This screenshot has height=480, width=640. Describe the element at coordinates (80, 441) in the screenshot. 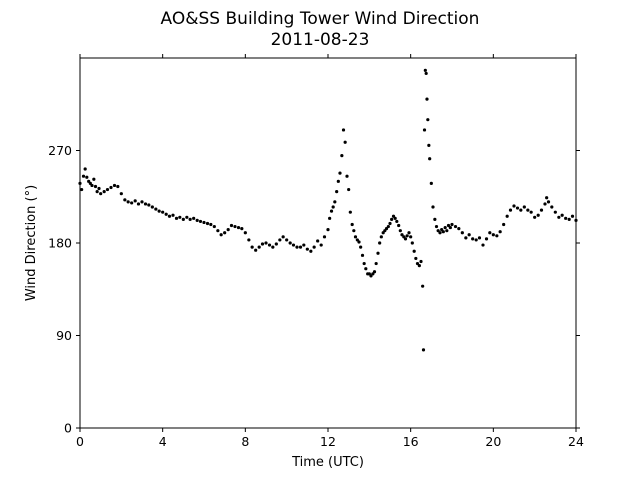

I see `x-tick-label: 0` at that location.